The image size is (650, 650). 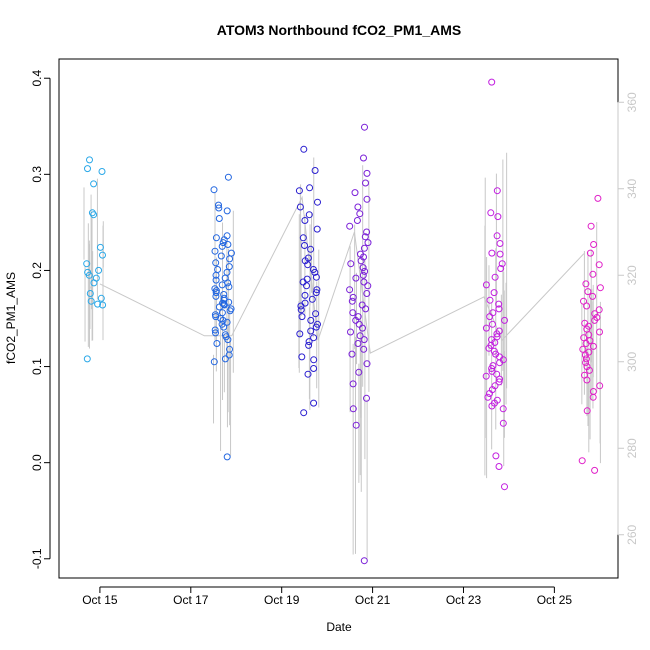 What do you see at coordinates (40, 319) in the screenshot?
I see `y-axis-left: -0.1 0.0 0.1 0.2 0.3 0.4` at bounding box center [40, 319].